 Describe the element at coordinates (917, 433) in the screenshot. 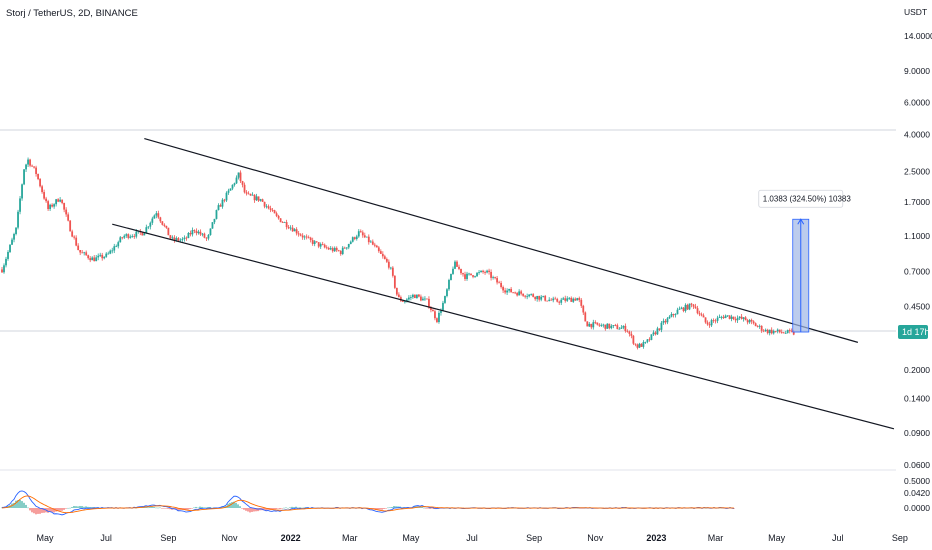

I see `price-tick-label: 0.0900` at that location.